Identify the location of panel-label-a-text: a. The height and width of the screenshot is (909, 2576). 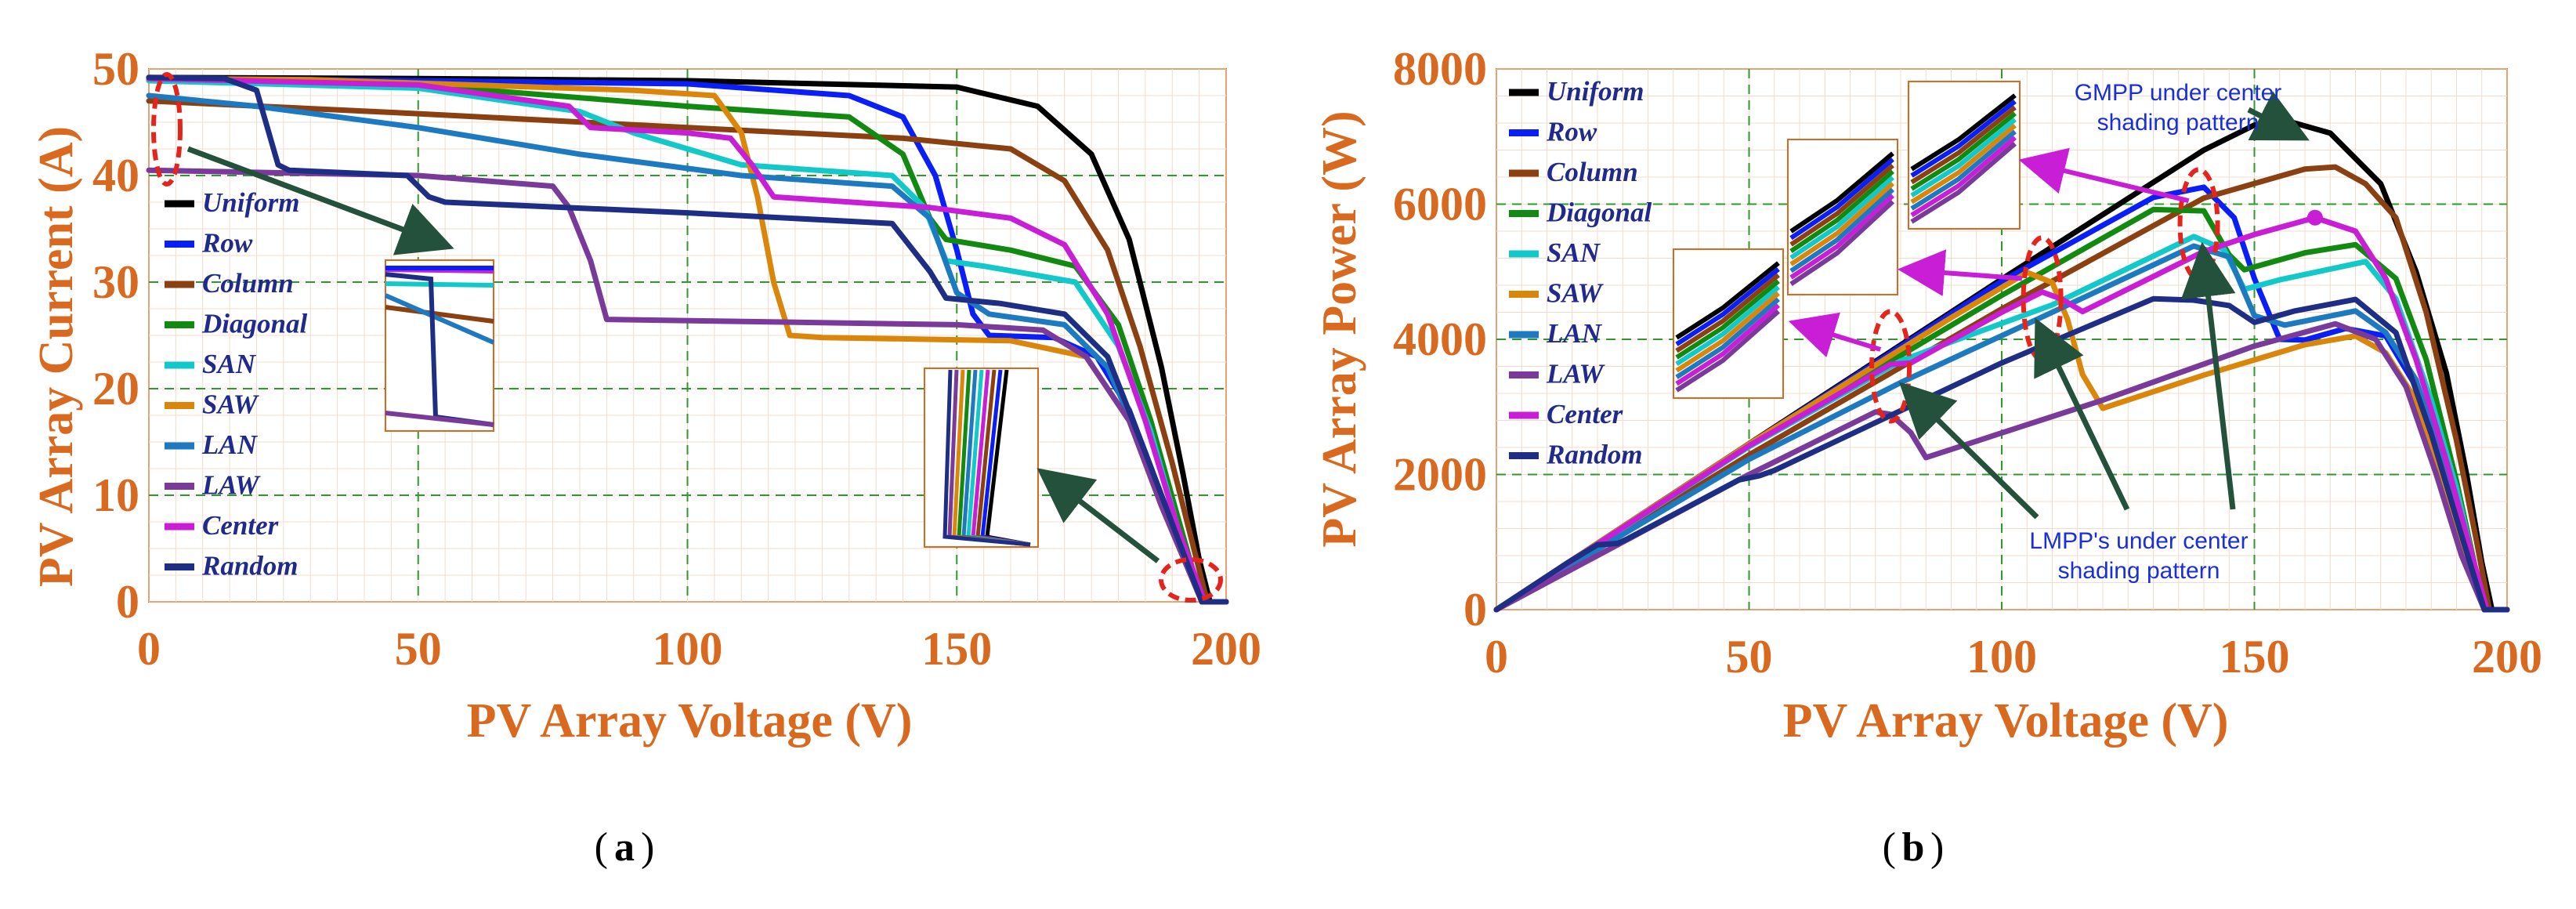
(624, 847).